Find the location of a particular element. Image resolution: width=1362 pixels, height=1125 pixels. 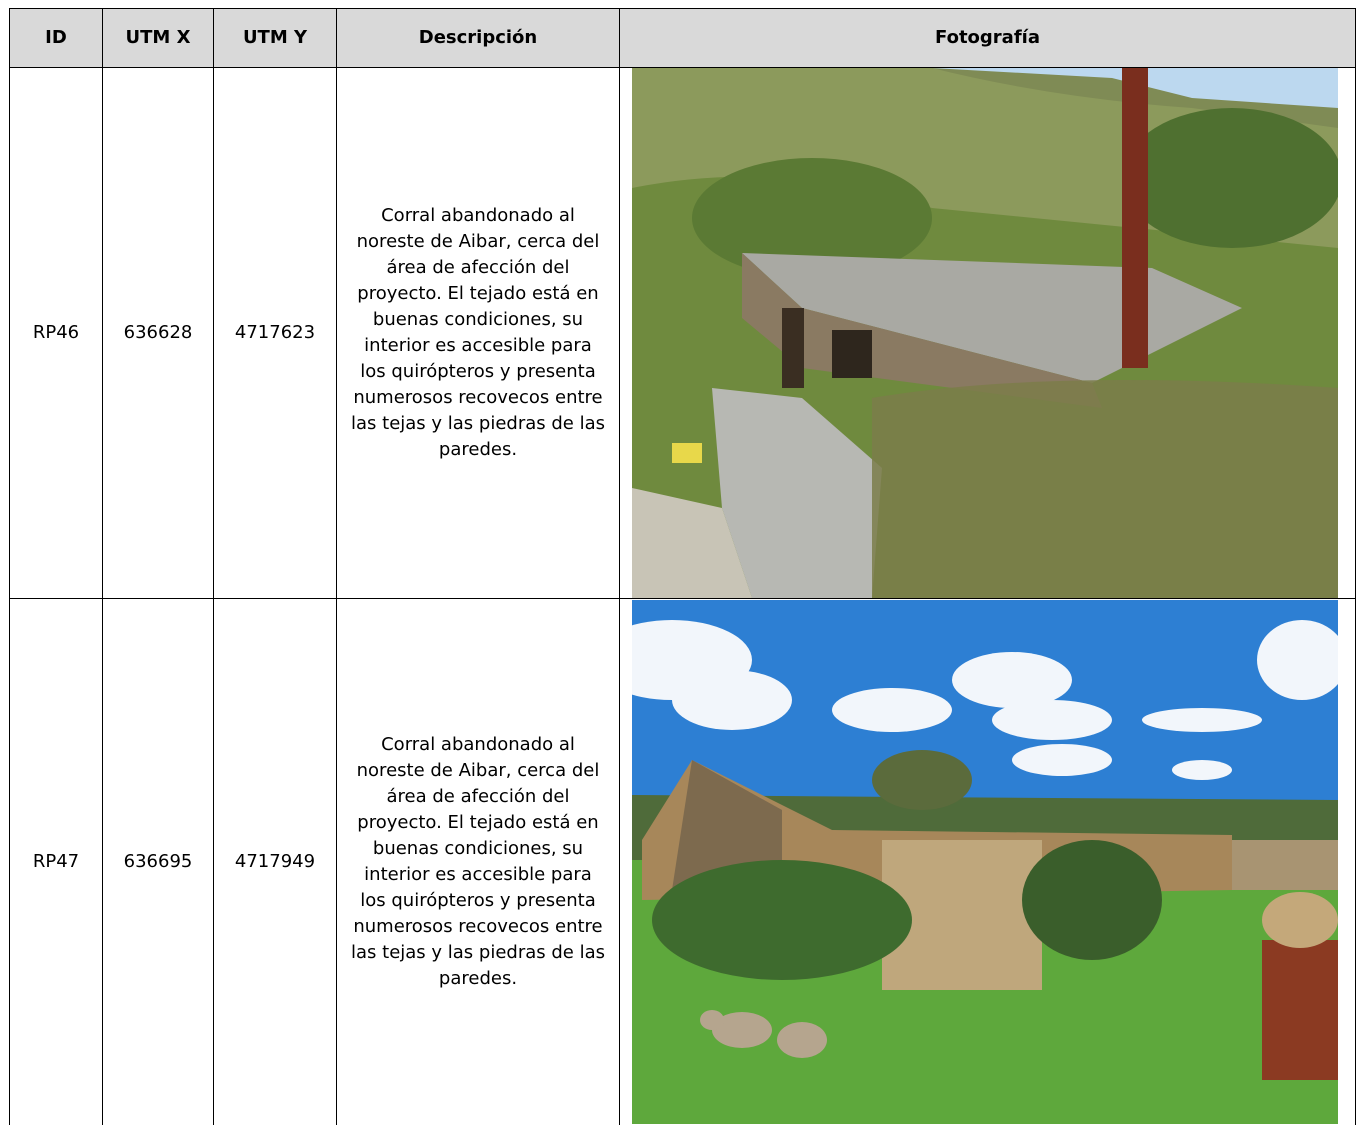

utm-x-cell: 636695 is located at coordinates (158, 861).